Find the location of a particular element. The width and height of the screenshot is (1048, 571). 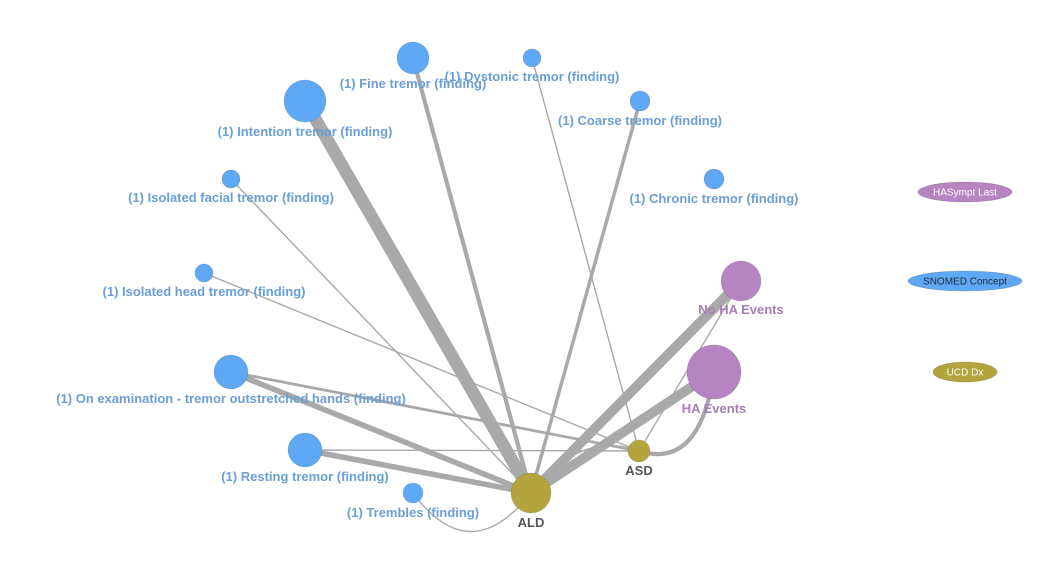

legend-label-snomed: SNOMED Concept is located at coordinates (965, 282).